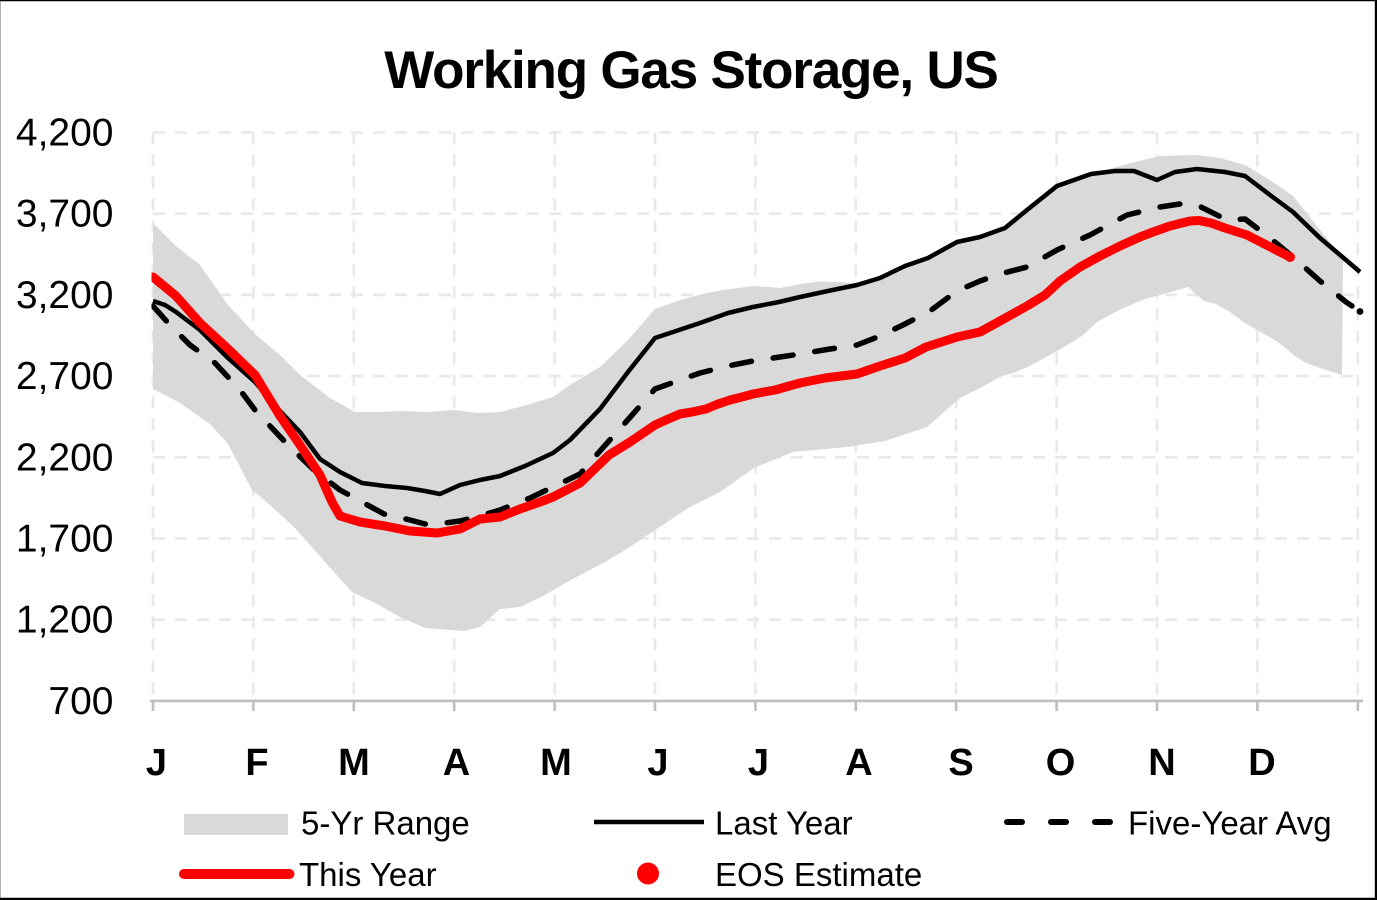 This screenshot has height=900, width=1377. What do you see at coordinates (256, 763) in the screenshot?
I see `svg-text: F` at bounding box center [256, 763].